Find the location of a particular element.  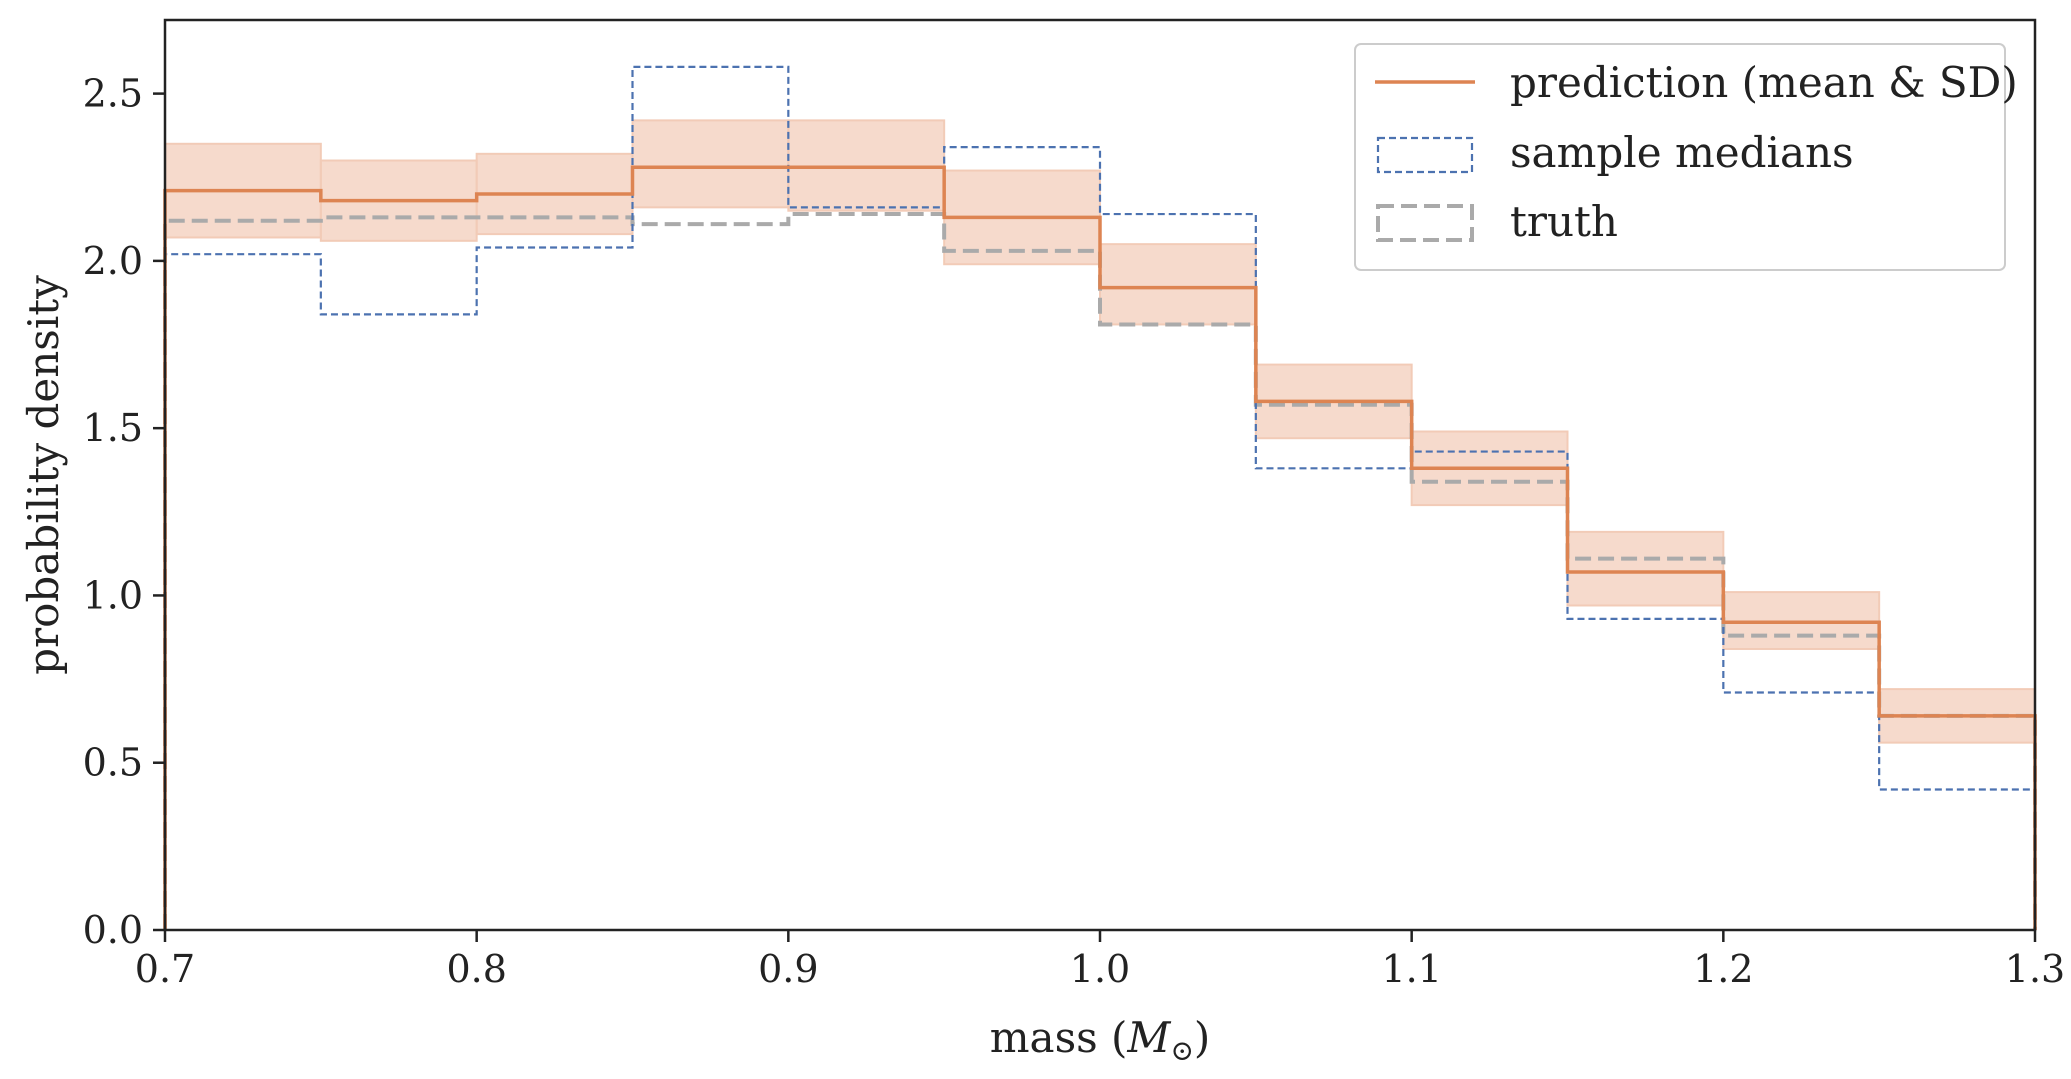

x-axis-label: mass (M⊙) is located at coordinates (1100, 1040).